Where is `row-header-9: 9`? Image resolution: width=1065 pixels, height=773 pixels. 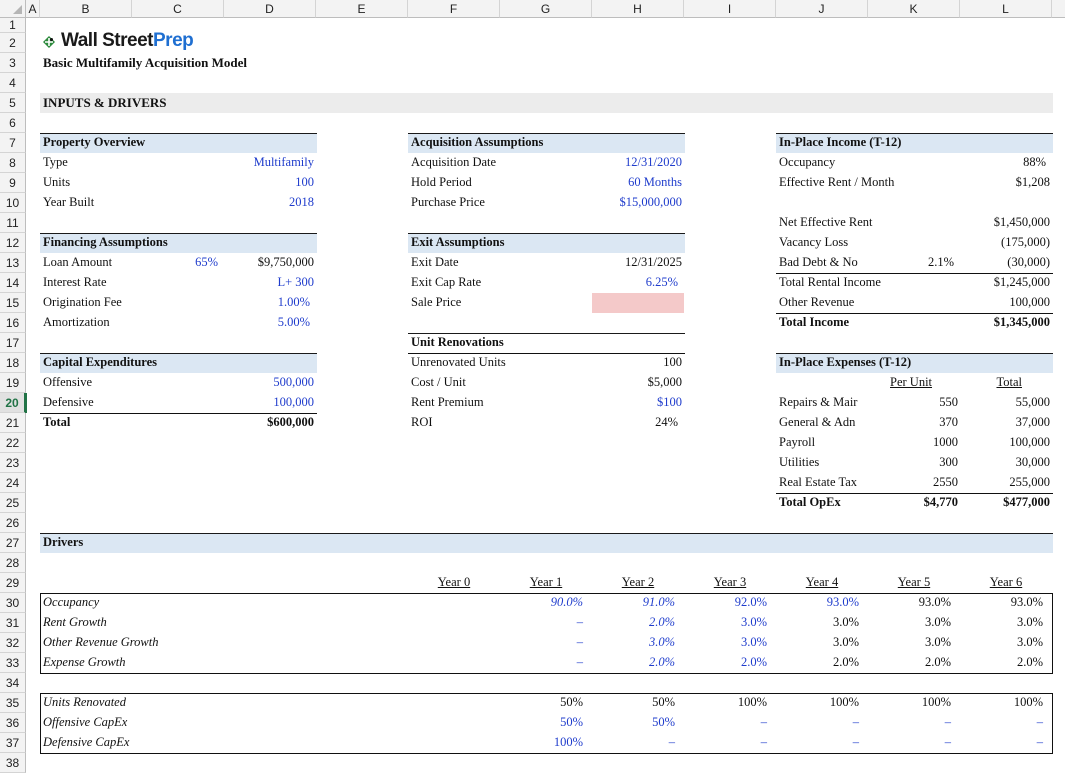 row-header-9: 9 is located at coordinates (13, 183).